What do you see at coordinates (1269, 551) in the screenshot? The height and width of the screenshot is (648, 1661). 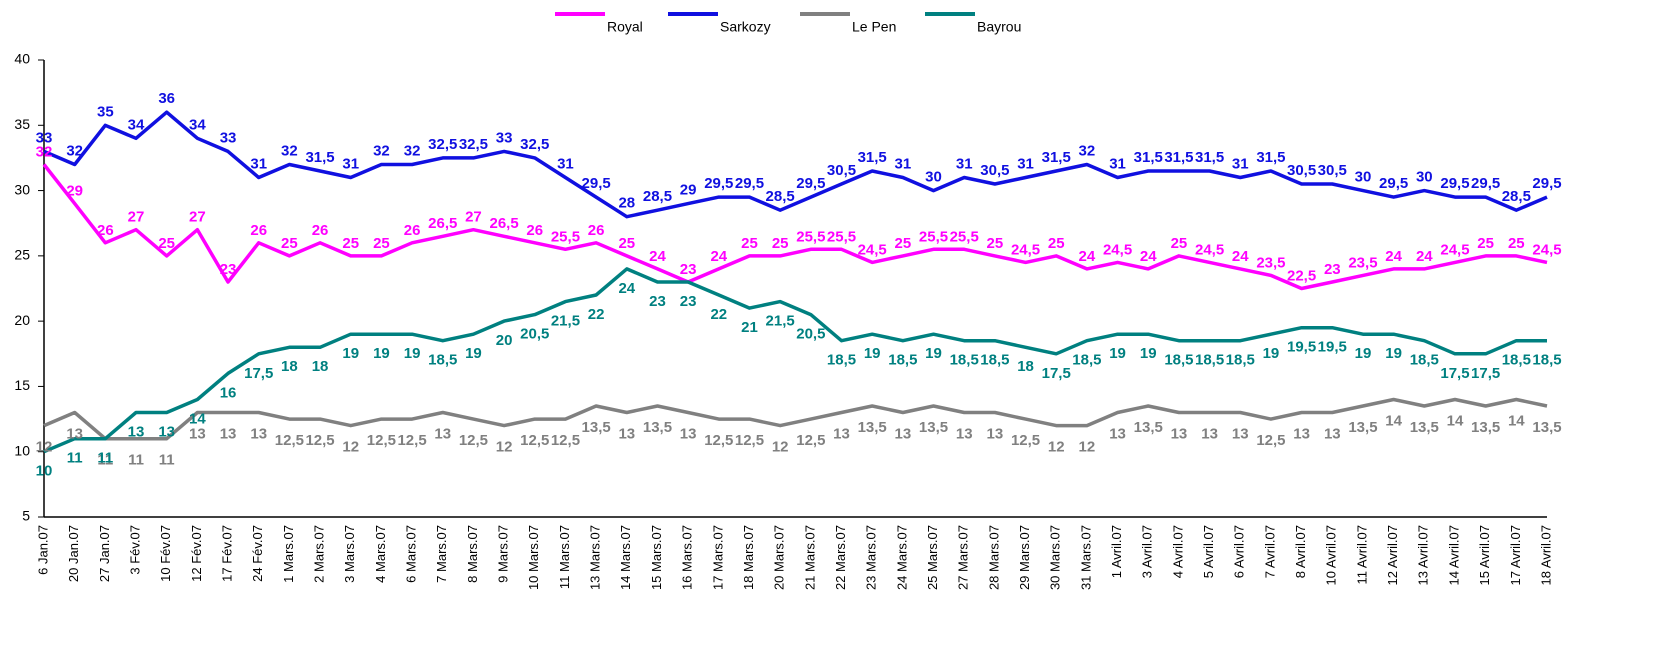 I see `x-tick-label: 7 Avril.07` at bounding box center [1269, 551].